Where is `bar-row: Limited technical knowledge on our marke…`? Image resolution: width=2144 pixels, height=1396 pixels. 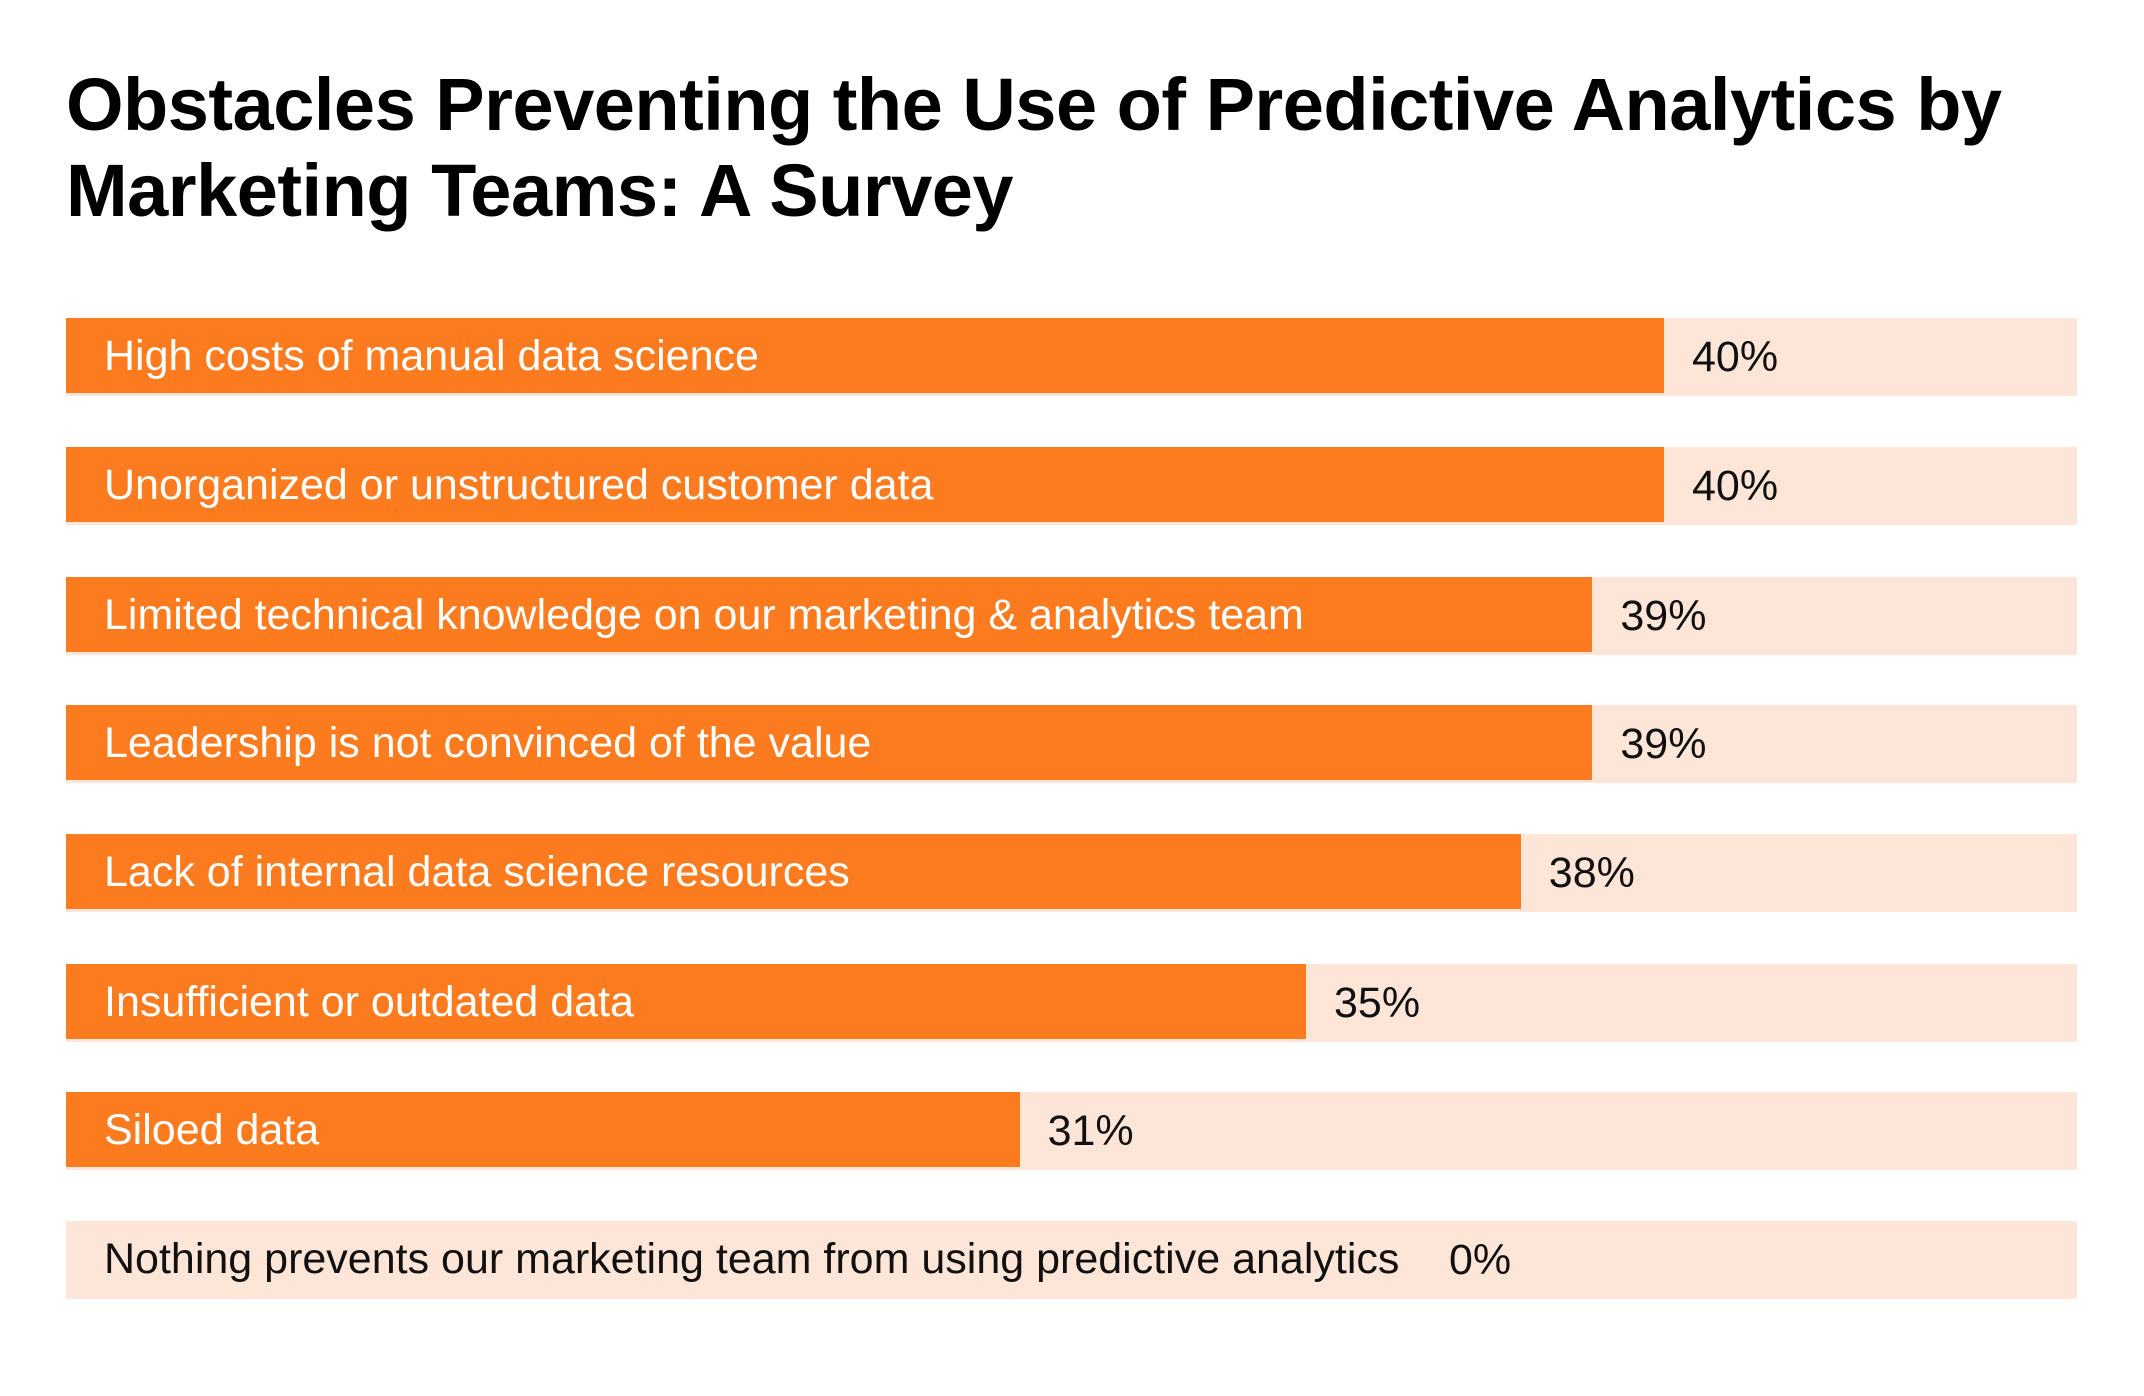 bar-row: Limited technical knowledge on our marke… is located at coordinates (1071, 616).